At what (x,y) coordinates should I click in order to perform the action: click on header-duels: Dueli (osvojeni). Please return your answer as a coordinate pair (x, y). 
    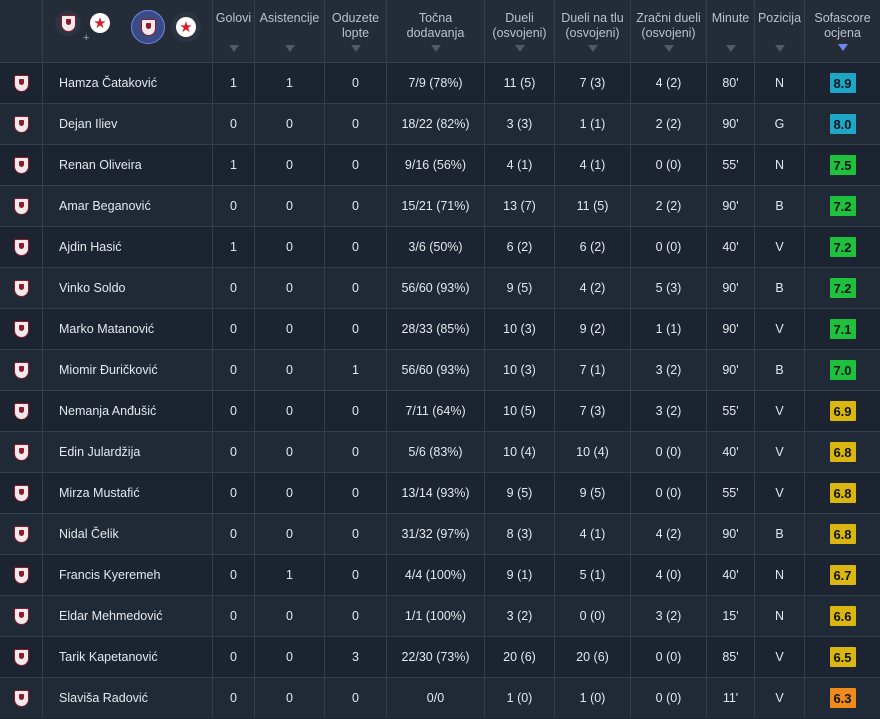
    Looking at the image, I should click on (519, 31).